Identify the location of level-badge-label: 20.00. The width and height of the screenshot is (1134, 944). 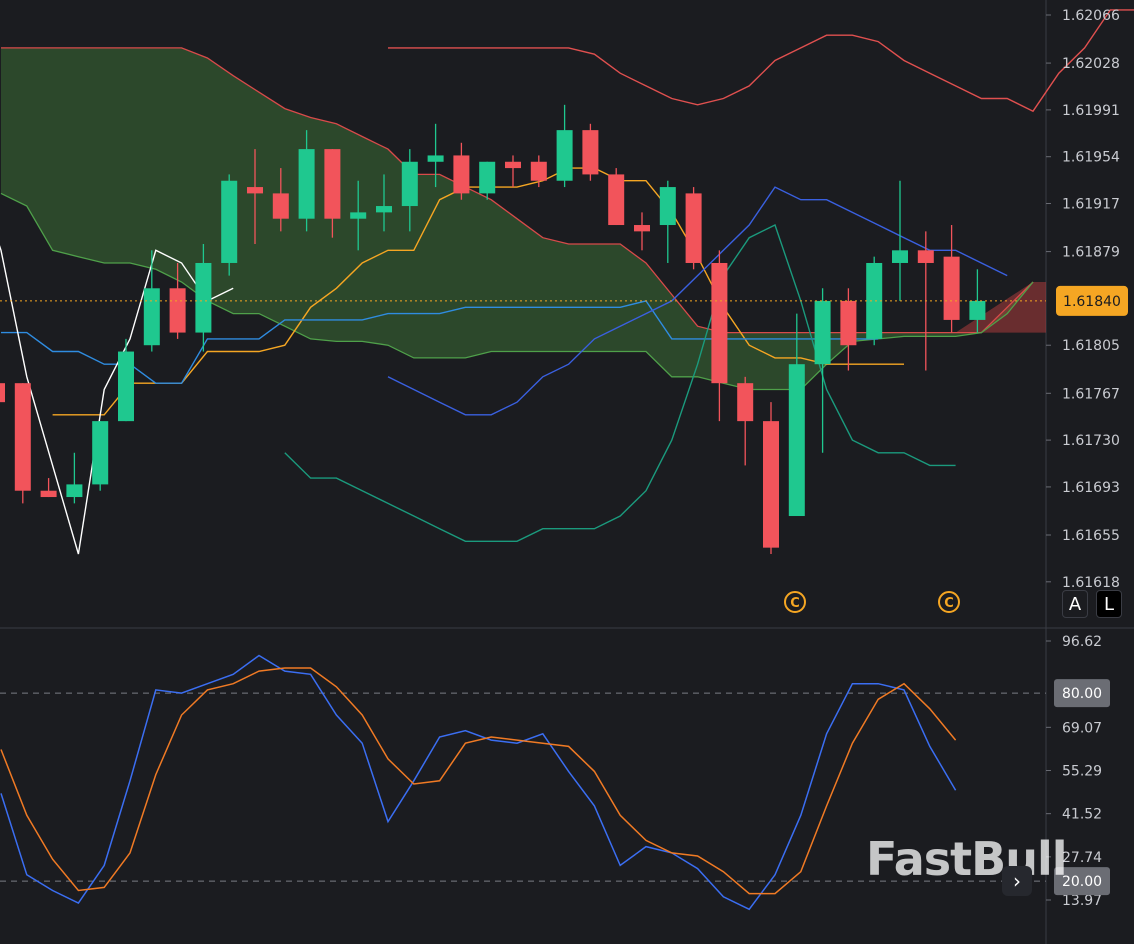
(1082, 882).